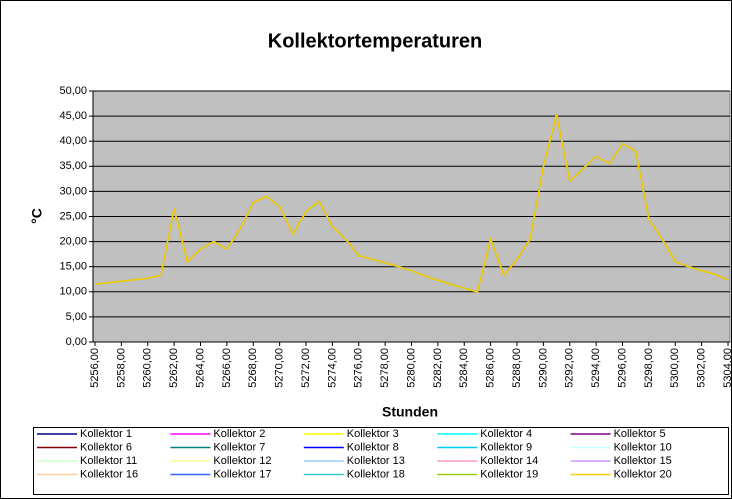 The image size is (732, 499). What do you see at coordinates (73, 166) in the screenshot?
I see `y-tick-label: 35,00` at bounding box center [73, 166].